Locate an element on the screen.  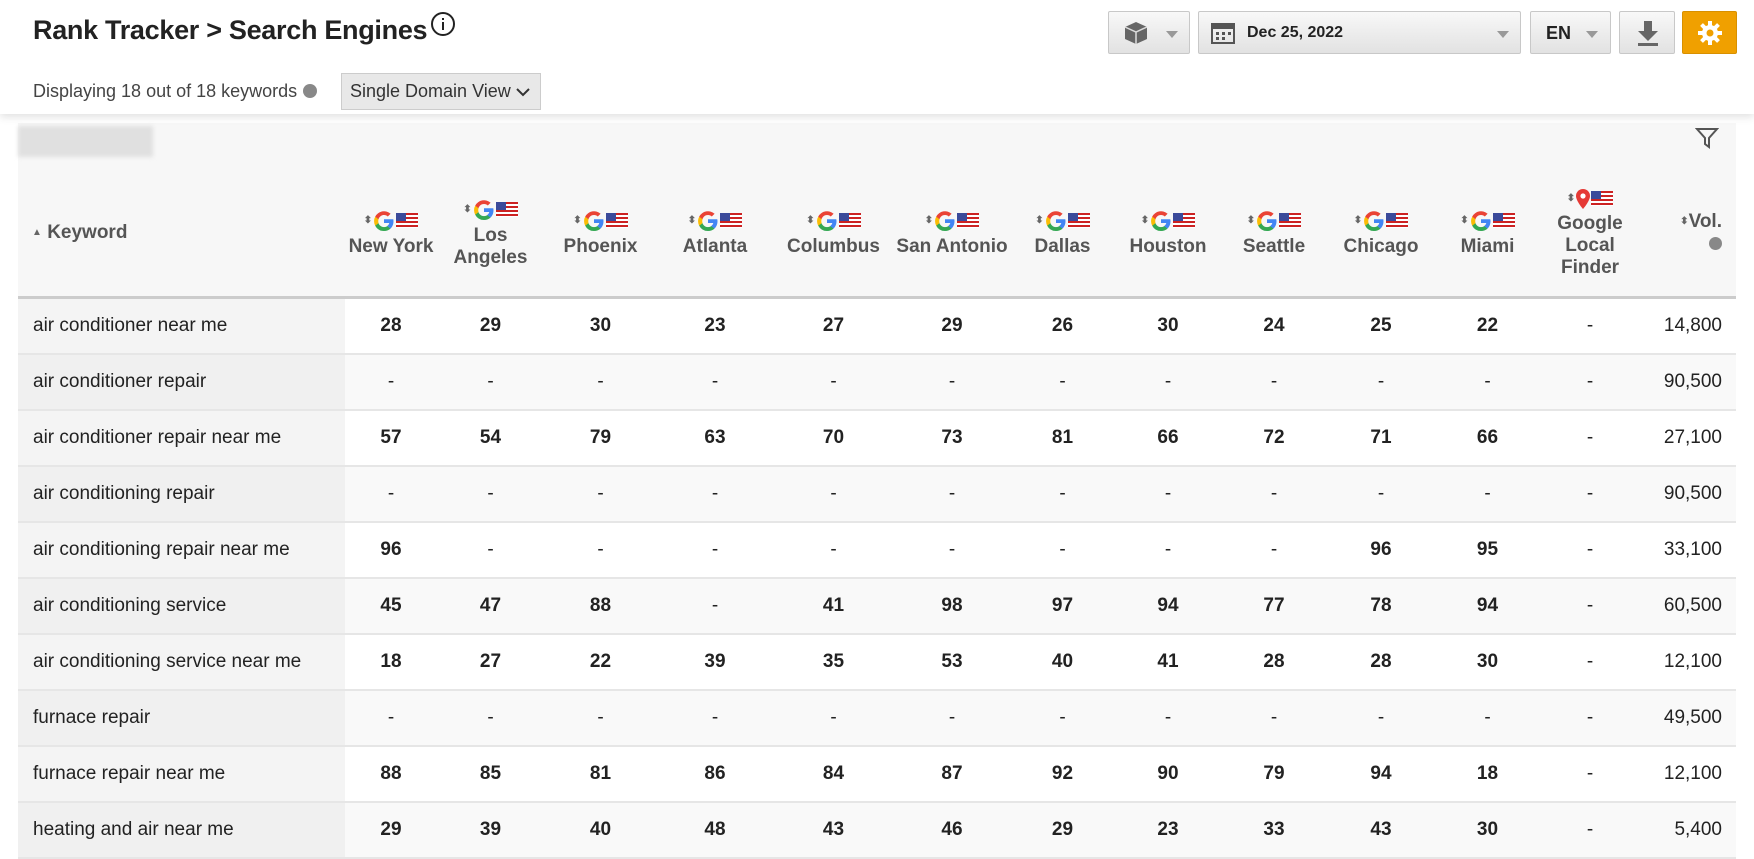
date-picker: Dec 25, 2022 is located at coordinates (1359, 32).